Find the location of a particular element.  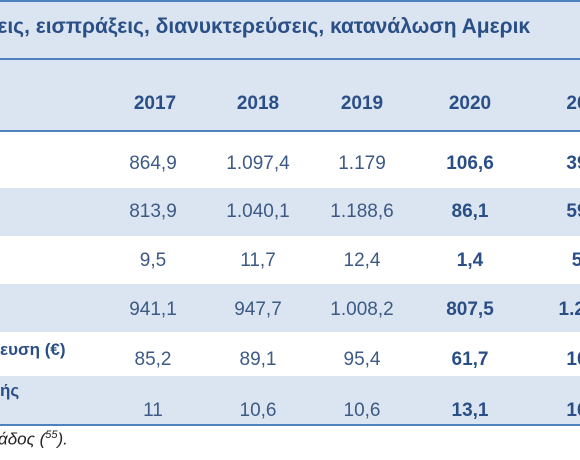

footnote-text: άδος ( is located at coordinates (23, 439).